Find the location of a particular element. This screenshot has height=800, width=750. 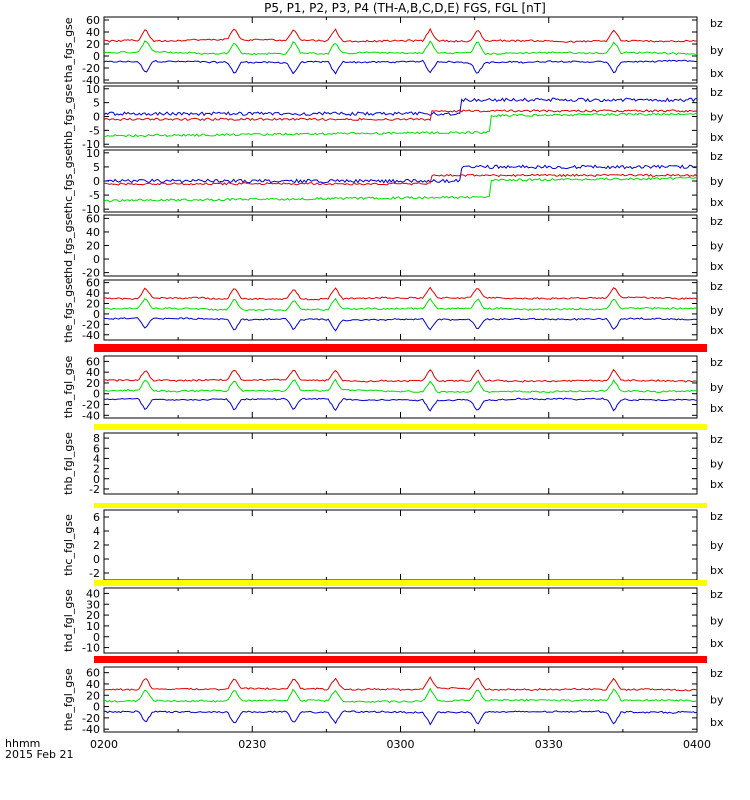

x-tick-label: 0330 is located at coordinates (549, 744).